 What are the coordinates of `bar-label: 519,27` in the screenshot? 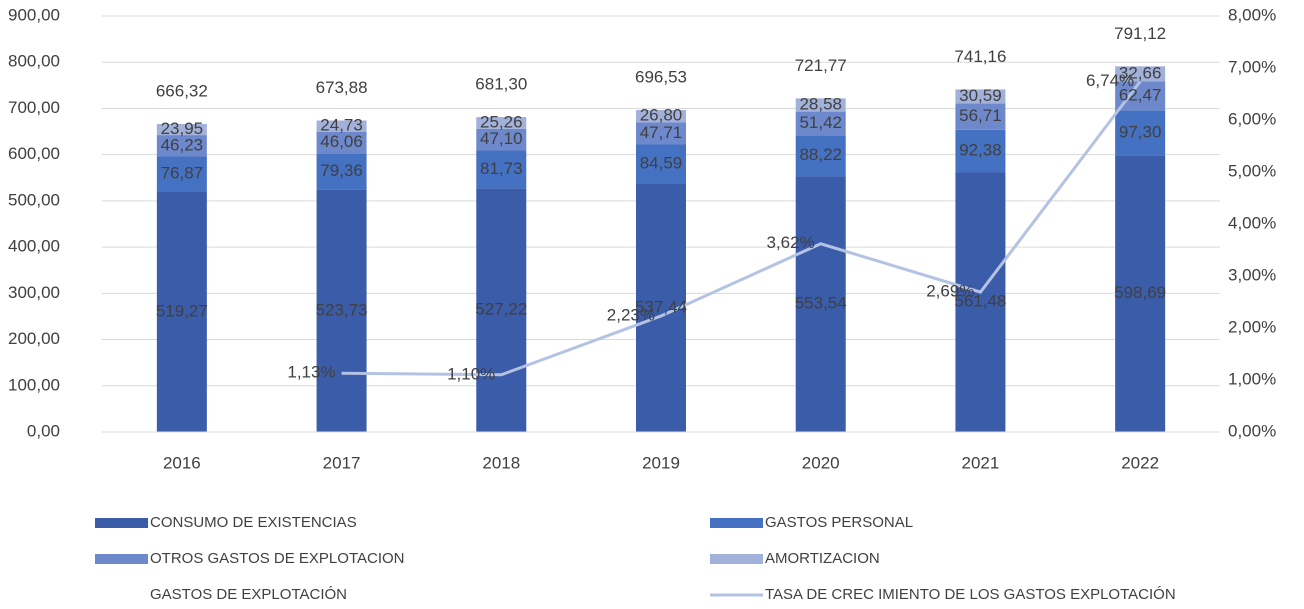 It's located at (182, 310).